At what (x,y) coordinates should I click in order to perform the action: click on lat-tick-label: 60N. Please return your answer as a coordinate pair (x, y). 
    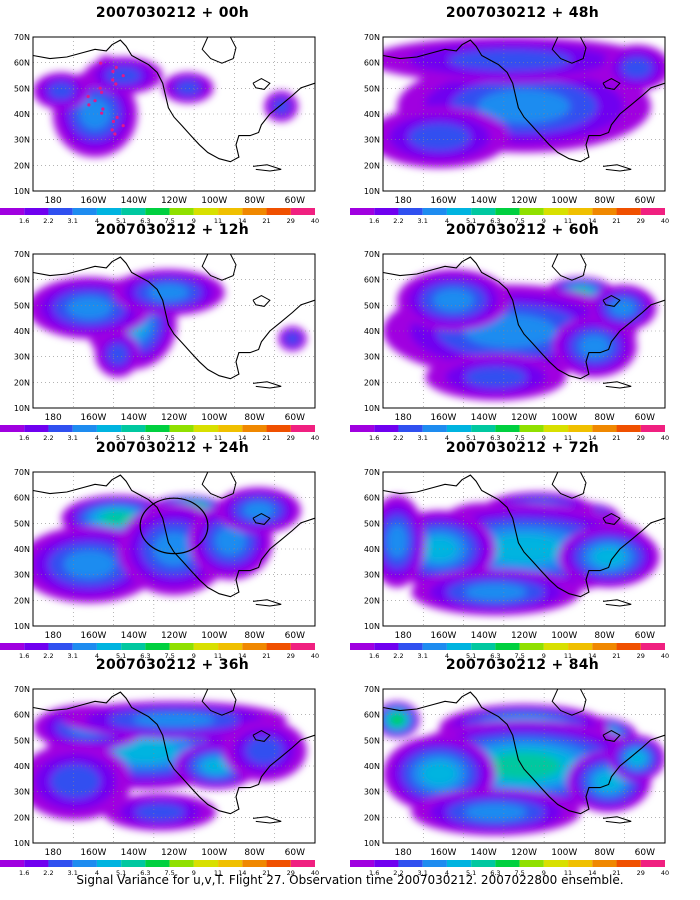
    Looking at the image, I should click on (22, 280).